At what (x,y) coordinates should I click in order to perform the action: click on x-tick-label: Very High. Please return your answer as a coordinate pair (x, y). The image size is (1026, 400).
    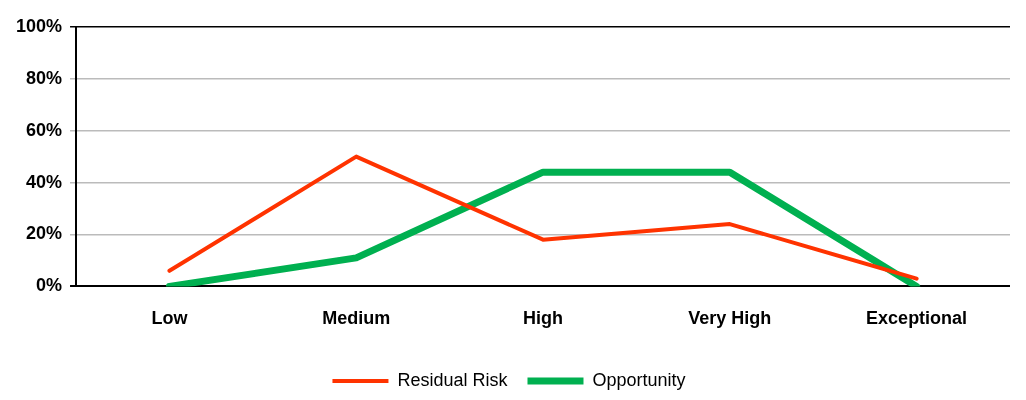
    Looking at the image, I should click on (730, 318).